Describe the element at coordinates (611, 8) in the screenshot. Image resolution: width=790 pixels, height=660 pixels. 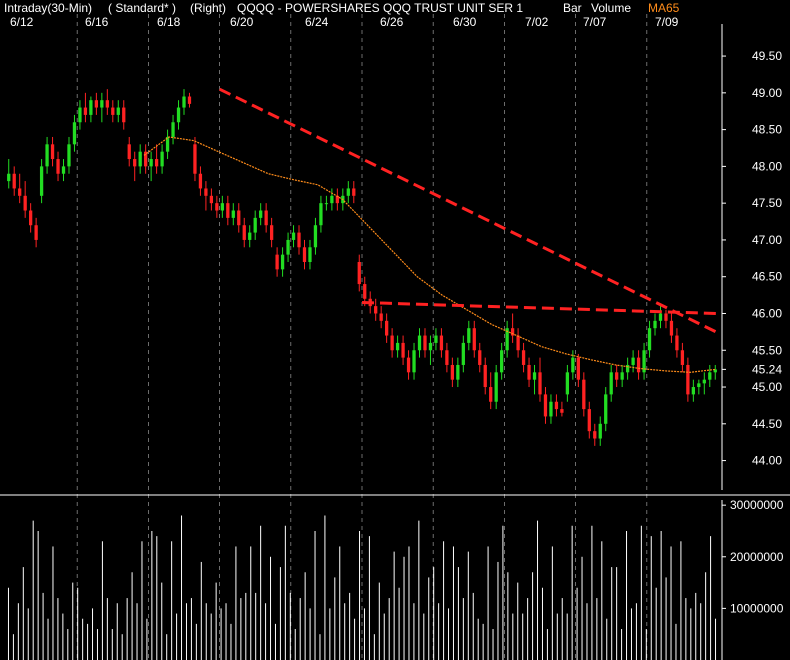
I see `volume-label: Volume` at that location.